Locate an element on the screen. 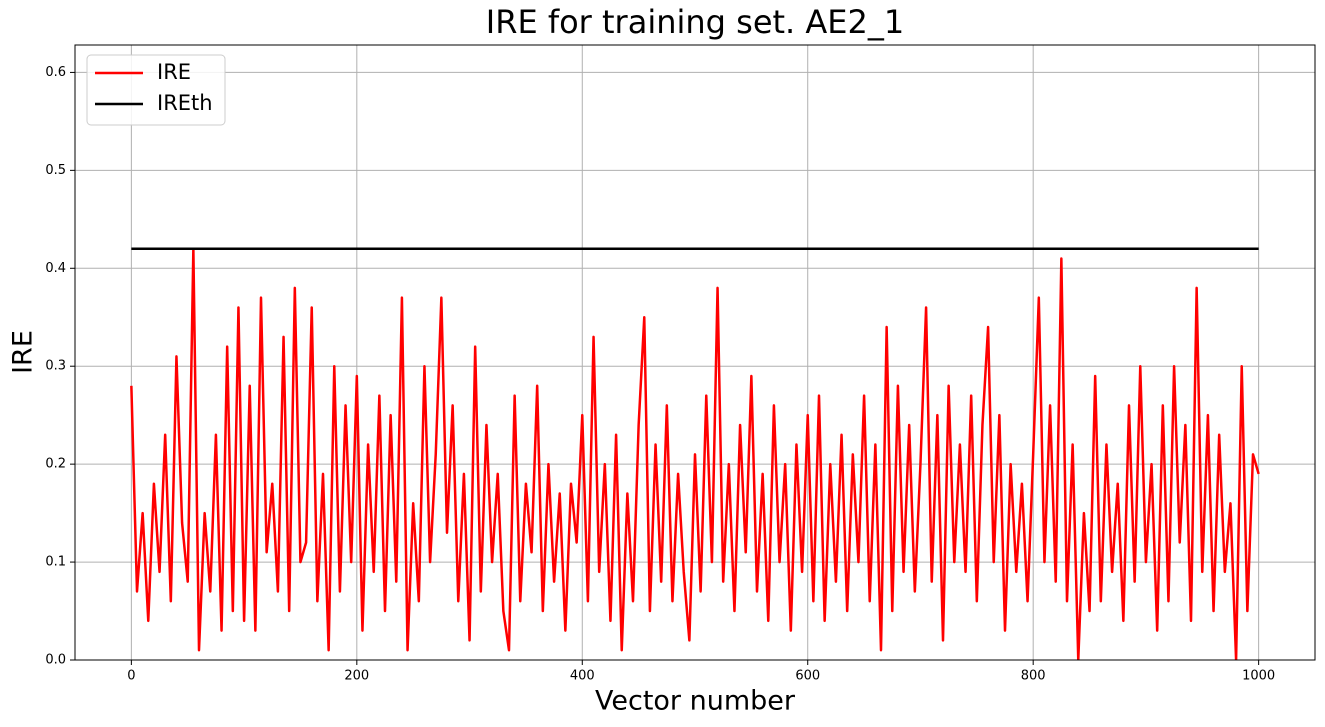 The image size is (1325, 727). y-tick-label: 0.6 is located at coordinates (55, 72).